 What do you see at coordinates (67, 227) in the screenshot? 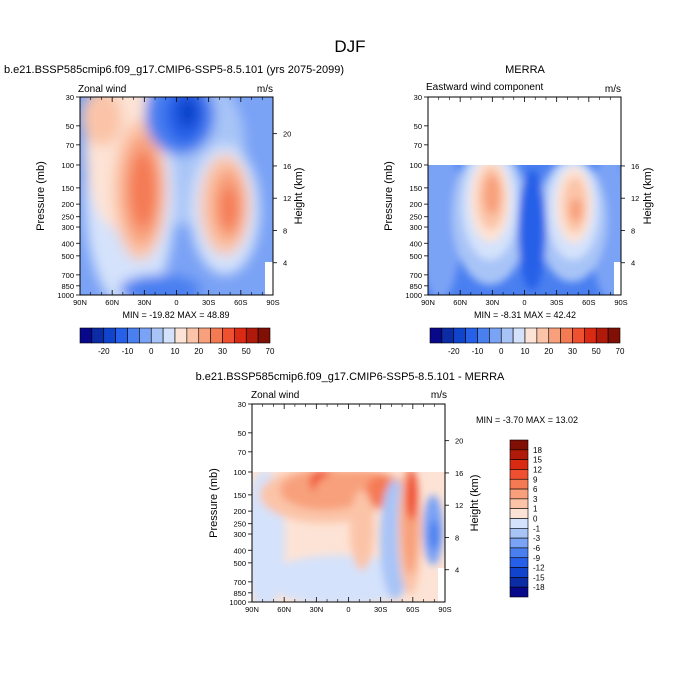
I see `y-tick-label: 300` at bounding box center [67, 227].